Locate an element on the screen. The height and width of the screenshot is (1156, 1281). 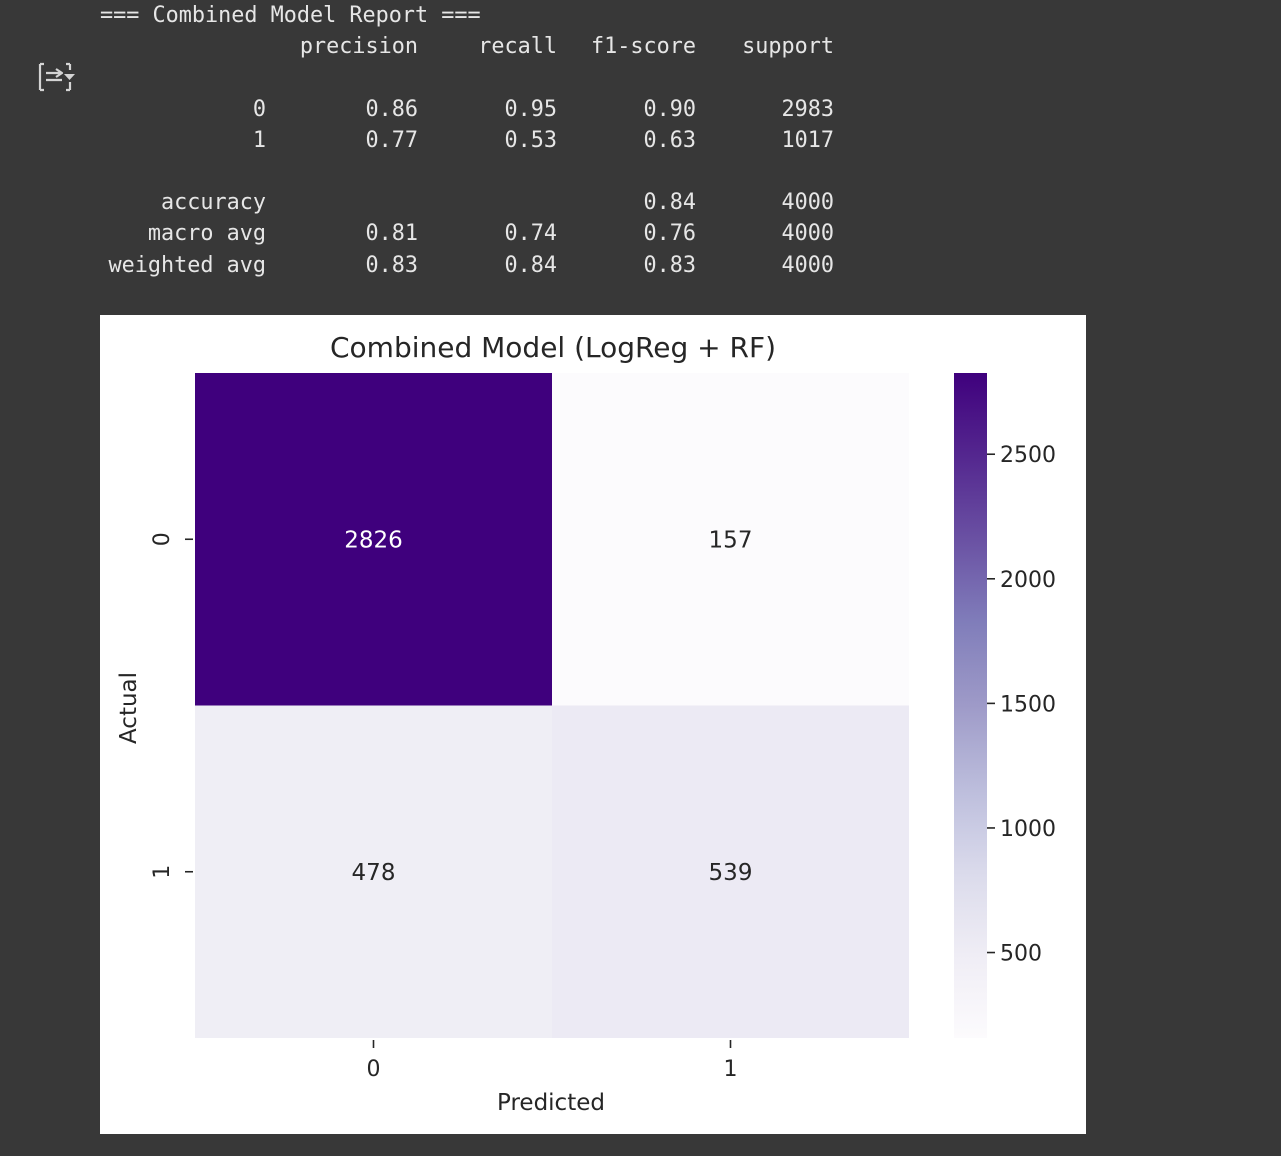
x-axis-label: Predicted is located at coordinates (551, 1103).